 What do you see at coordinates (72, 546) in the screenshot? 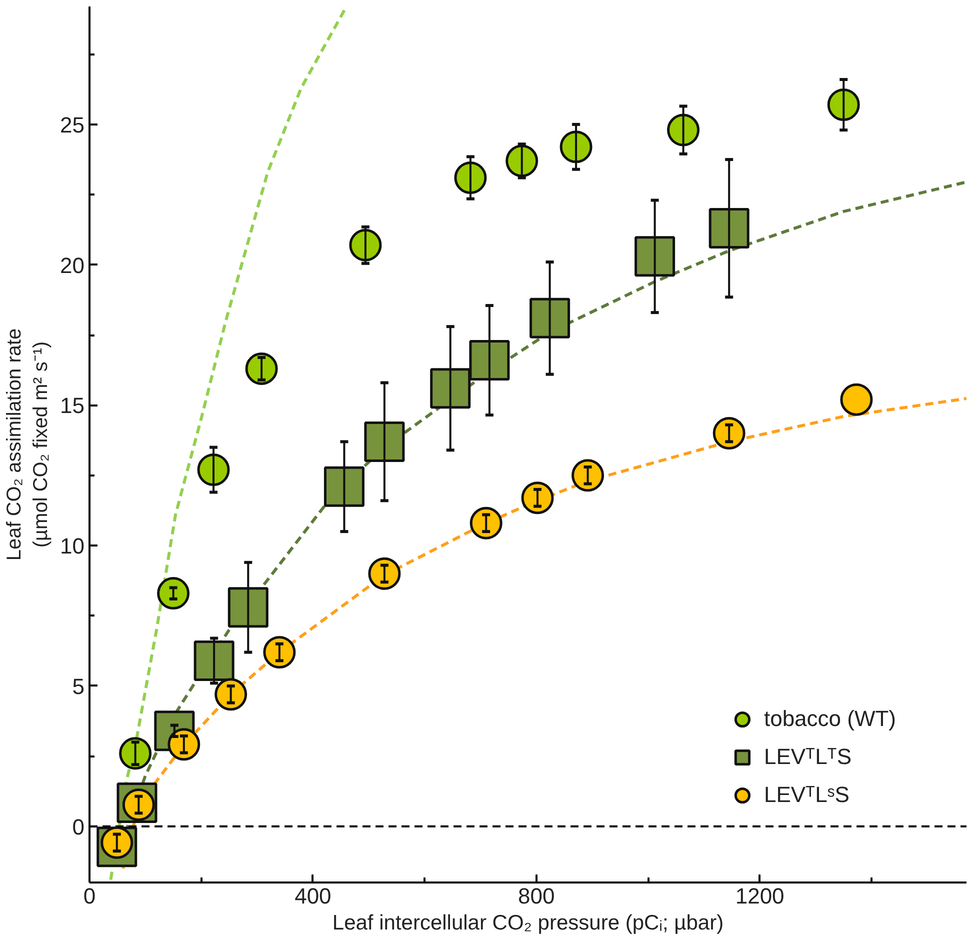
I see `y-tick-label: 10` at bounding box center [72, 546].